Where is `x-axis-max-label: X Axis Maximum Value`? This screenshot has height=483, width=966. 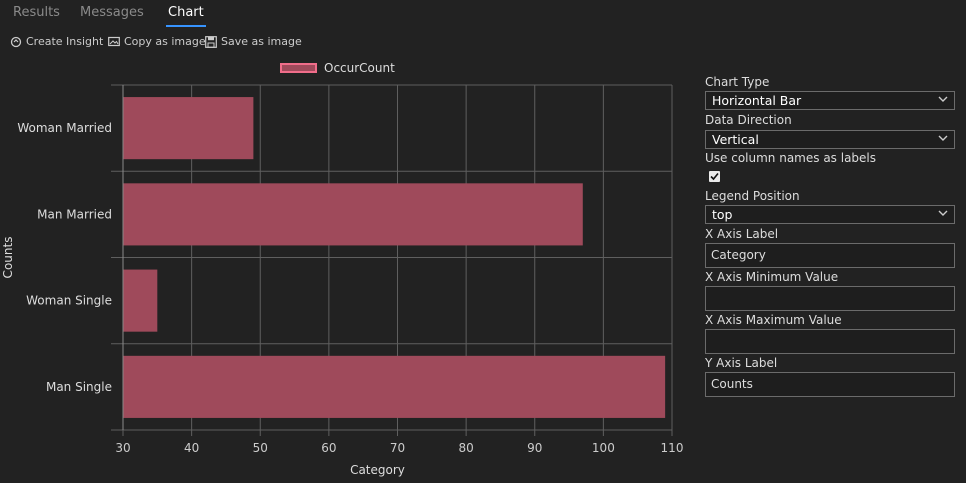 x-axis-max-label: X Axis Maximum Value is located at coordinates (773, 320).